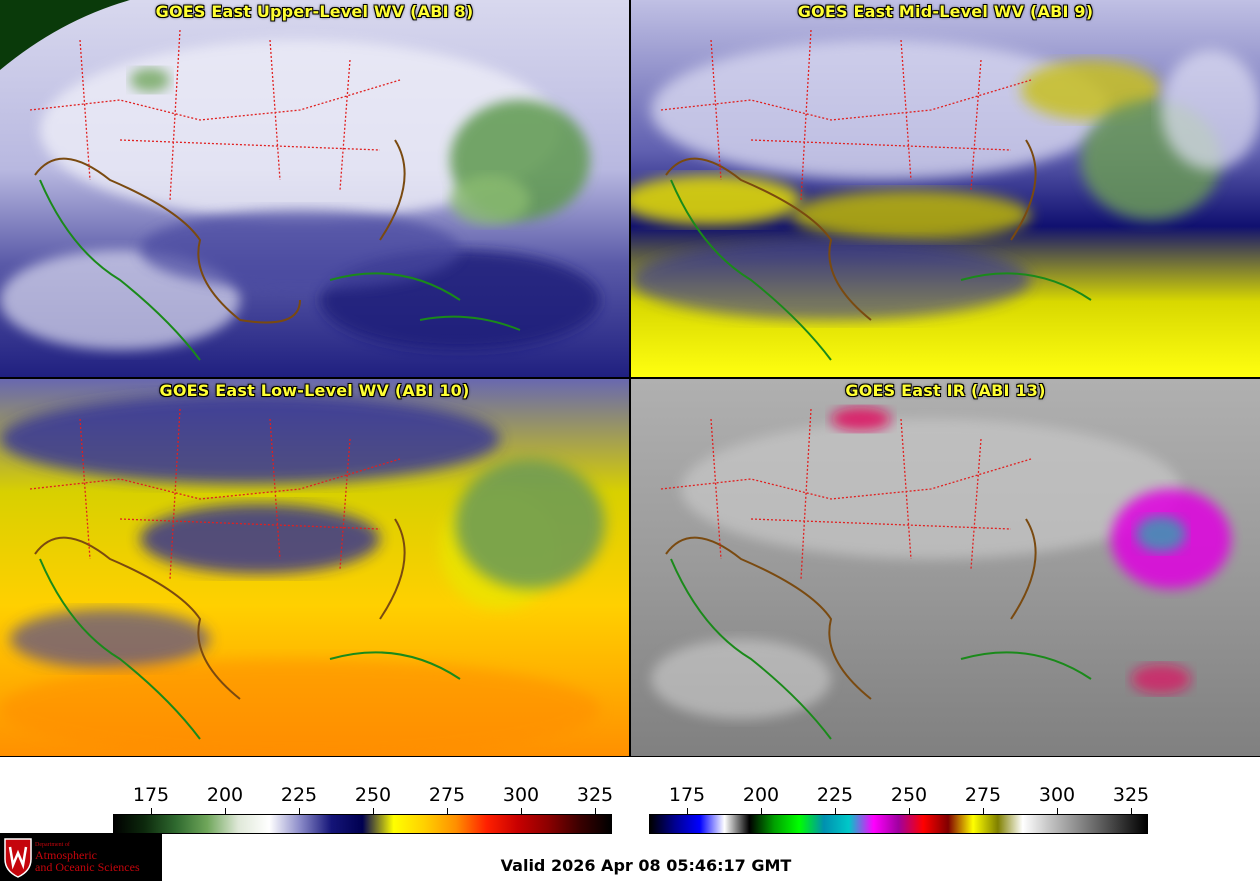 This screenshot has height=881, width=1260. Describe the element at coordinates (225, 795) in the screenshot. I see `wv-tick-label: 200` at that location.